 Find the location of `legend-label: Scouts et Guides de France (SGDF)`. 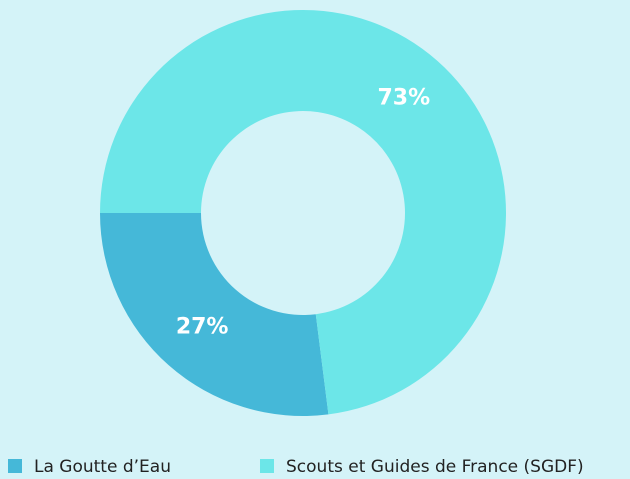

legend-label: Scouts et Guides de France (SGDF) is located at coordinates (435, 467).